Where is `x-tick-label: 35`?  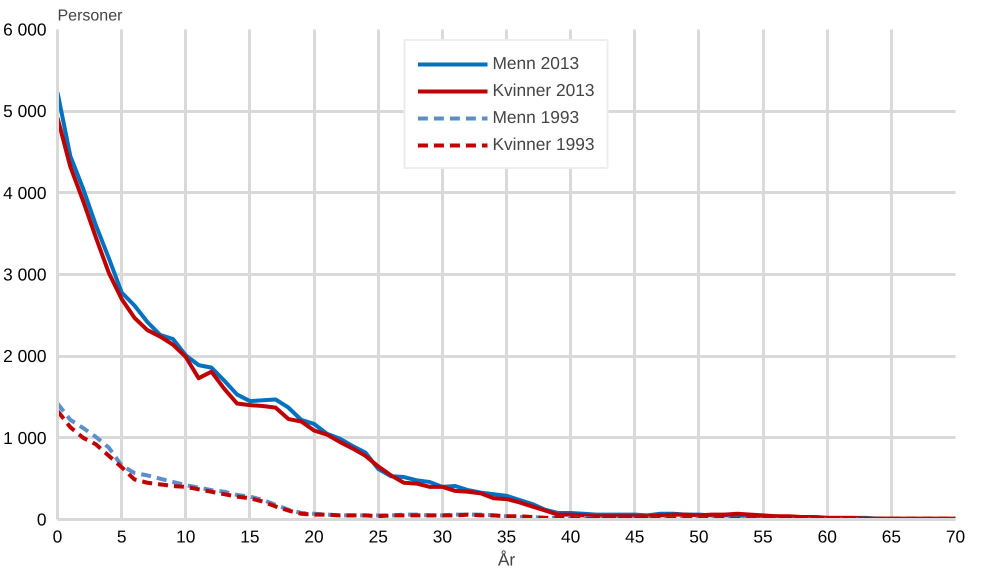
x-tick-label: 35 is located at coordinates (506, 536).